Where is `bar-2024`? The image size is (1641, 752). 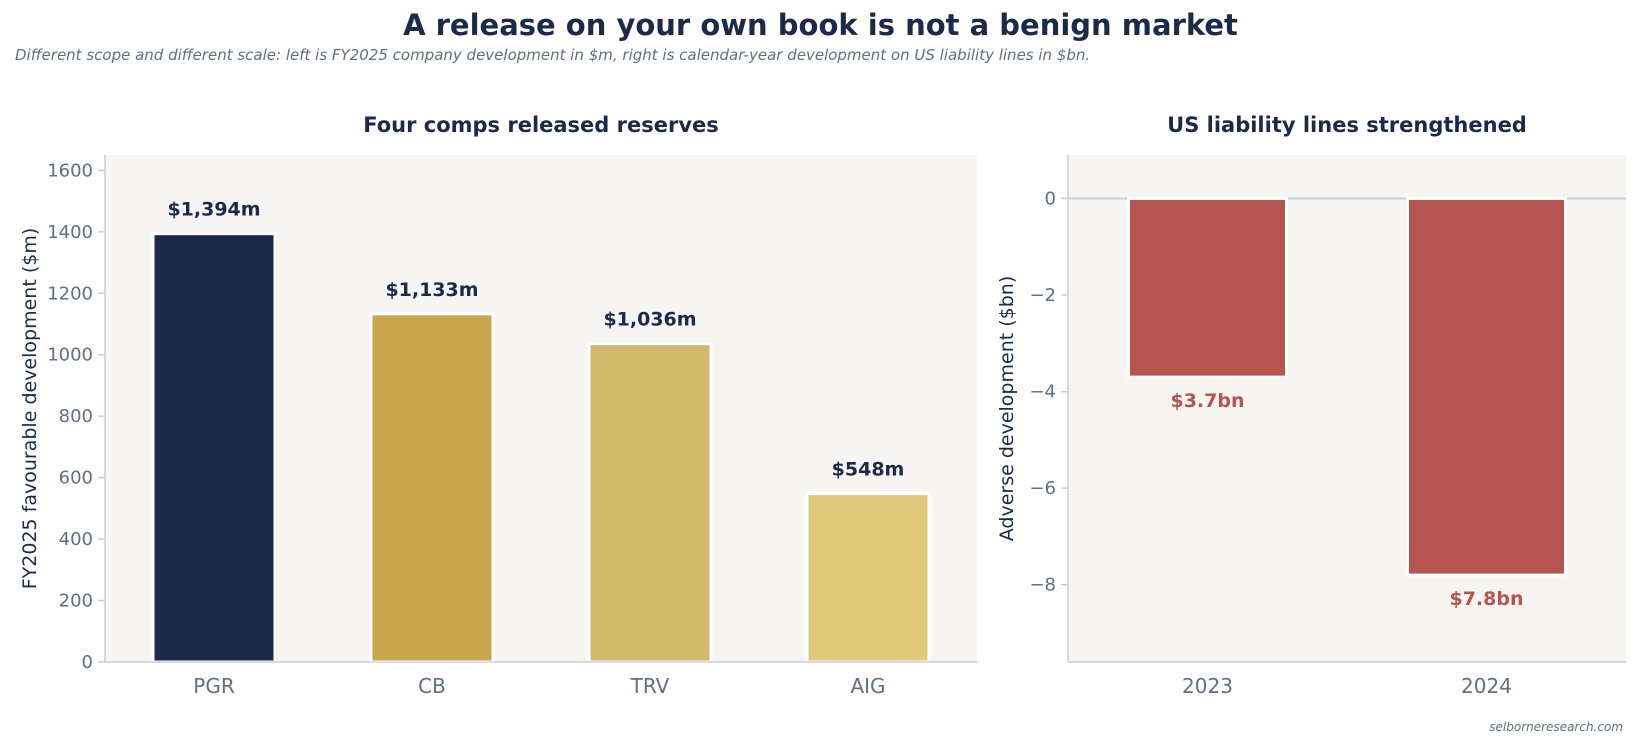
bar-2024 is located at coordinates (1486, 386).